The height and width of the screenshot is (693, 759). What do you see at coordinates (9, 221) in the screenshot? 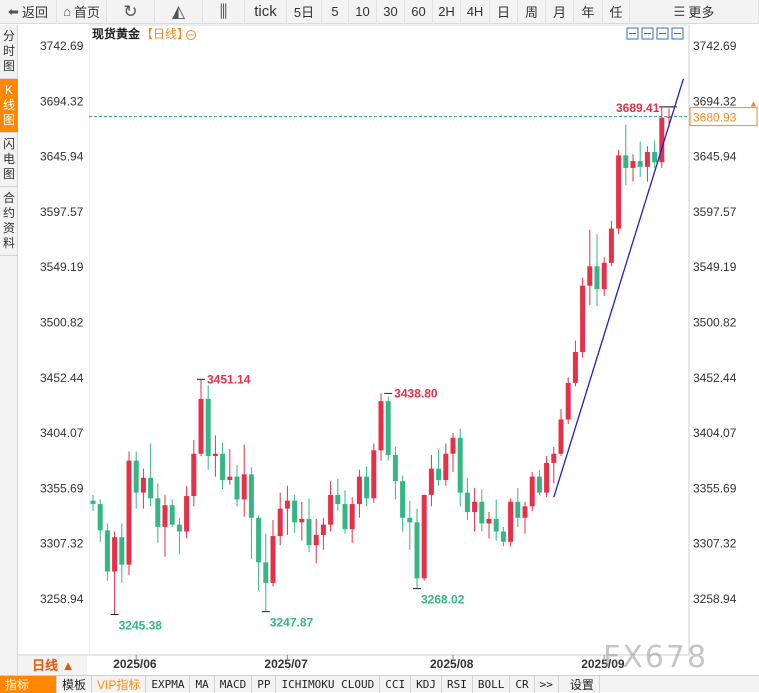
I see `sidebar-tab-3: 合约资料` at bounding box center [9, 221].